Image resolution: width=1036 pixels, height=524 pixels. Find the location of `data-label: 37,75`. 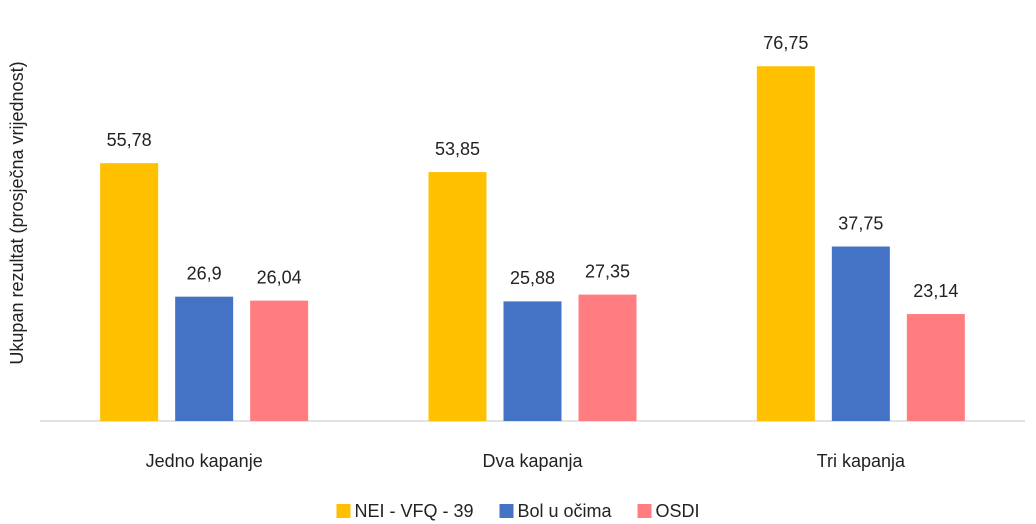

data-label: 37,75 is located at coordinates (860, 223).